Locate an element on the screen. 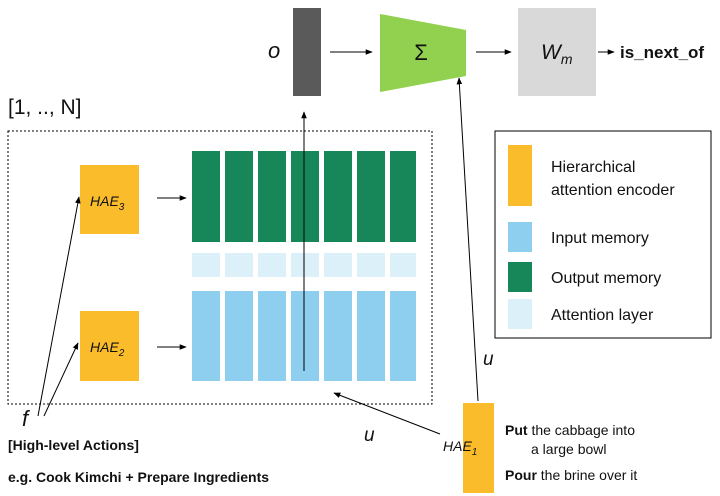 This screenshot has width=720, height=496. instruction-2: Pour the brine over it is located at coordinates (571, 475).